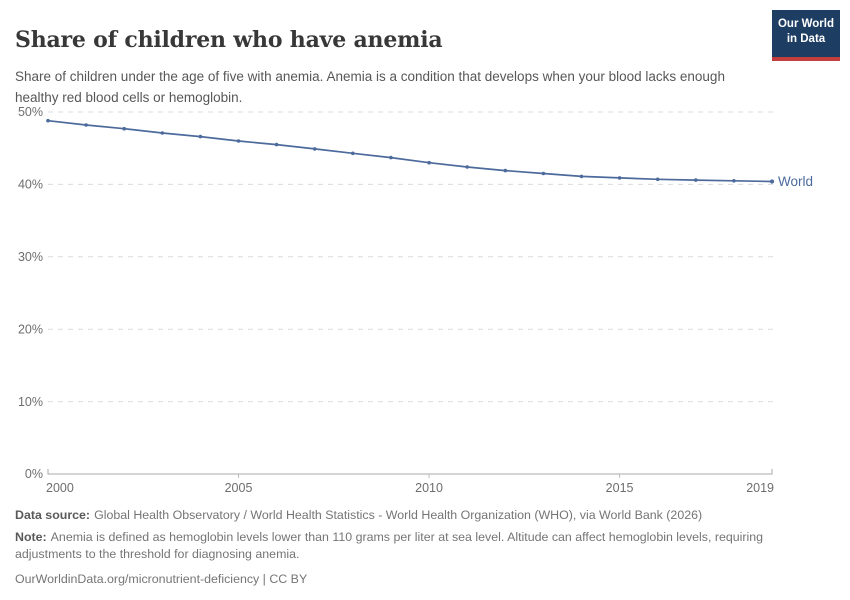 This screenshot has height=600, width=850. What do you see at coordinates (314, 149) in the screenshot?
I see `data-point-2007` at bounding box center [314, 149].